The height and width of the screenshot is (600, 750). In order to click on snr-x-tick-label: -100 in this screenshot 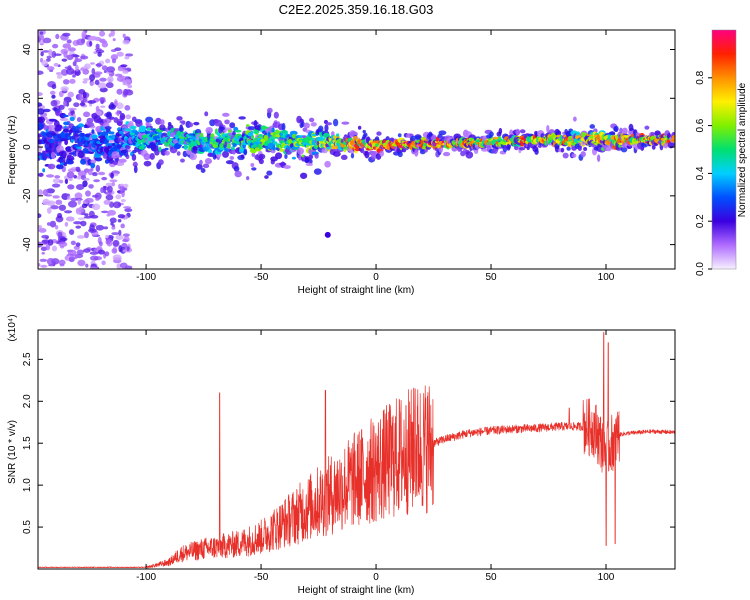, I will do `click(146, 577)`.